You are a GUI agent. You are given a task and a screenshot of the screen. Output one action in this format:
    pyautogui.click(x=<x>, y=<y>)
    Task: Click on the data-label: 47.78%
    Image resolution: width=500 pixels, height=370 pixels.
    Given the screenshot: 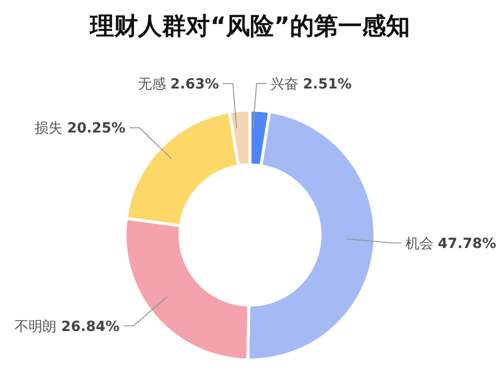 What is the action you would take?
    pyautogui.click(x=467, y=244)
    